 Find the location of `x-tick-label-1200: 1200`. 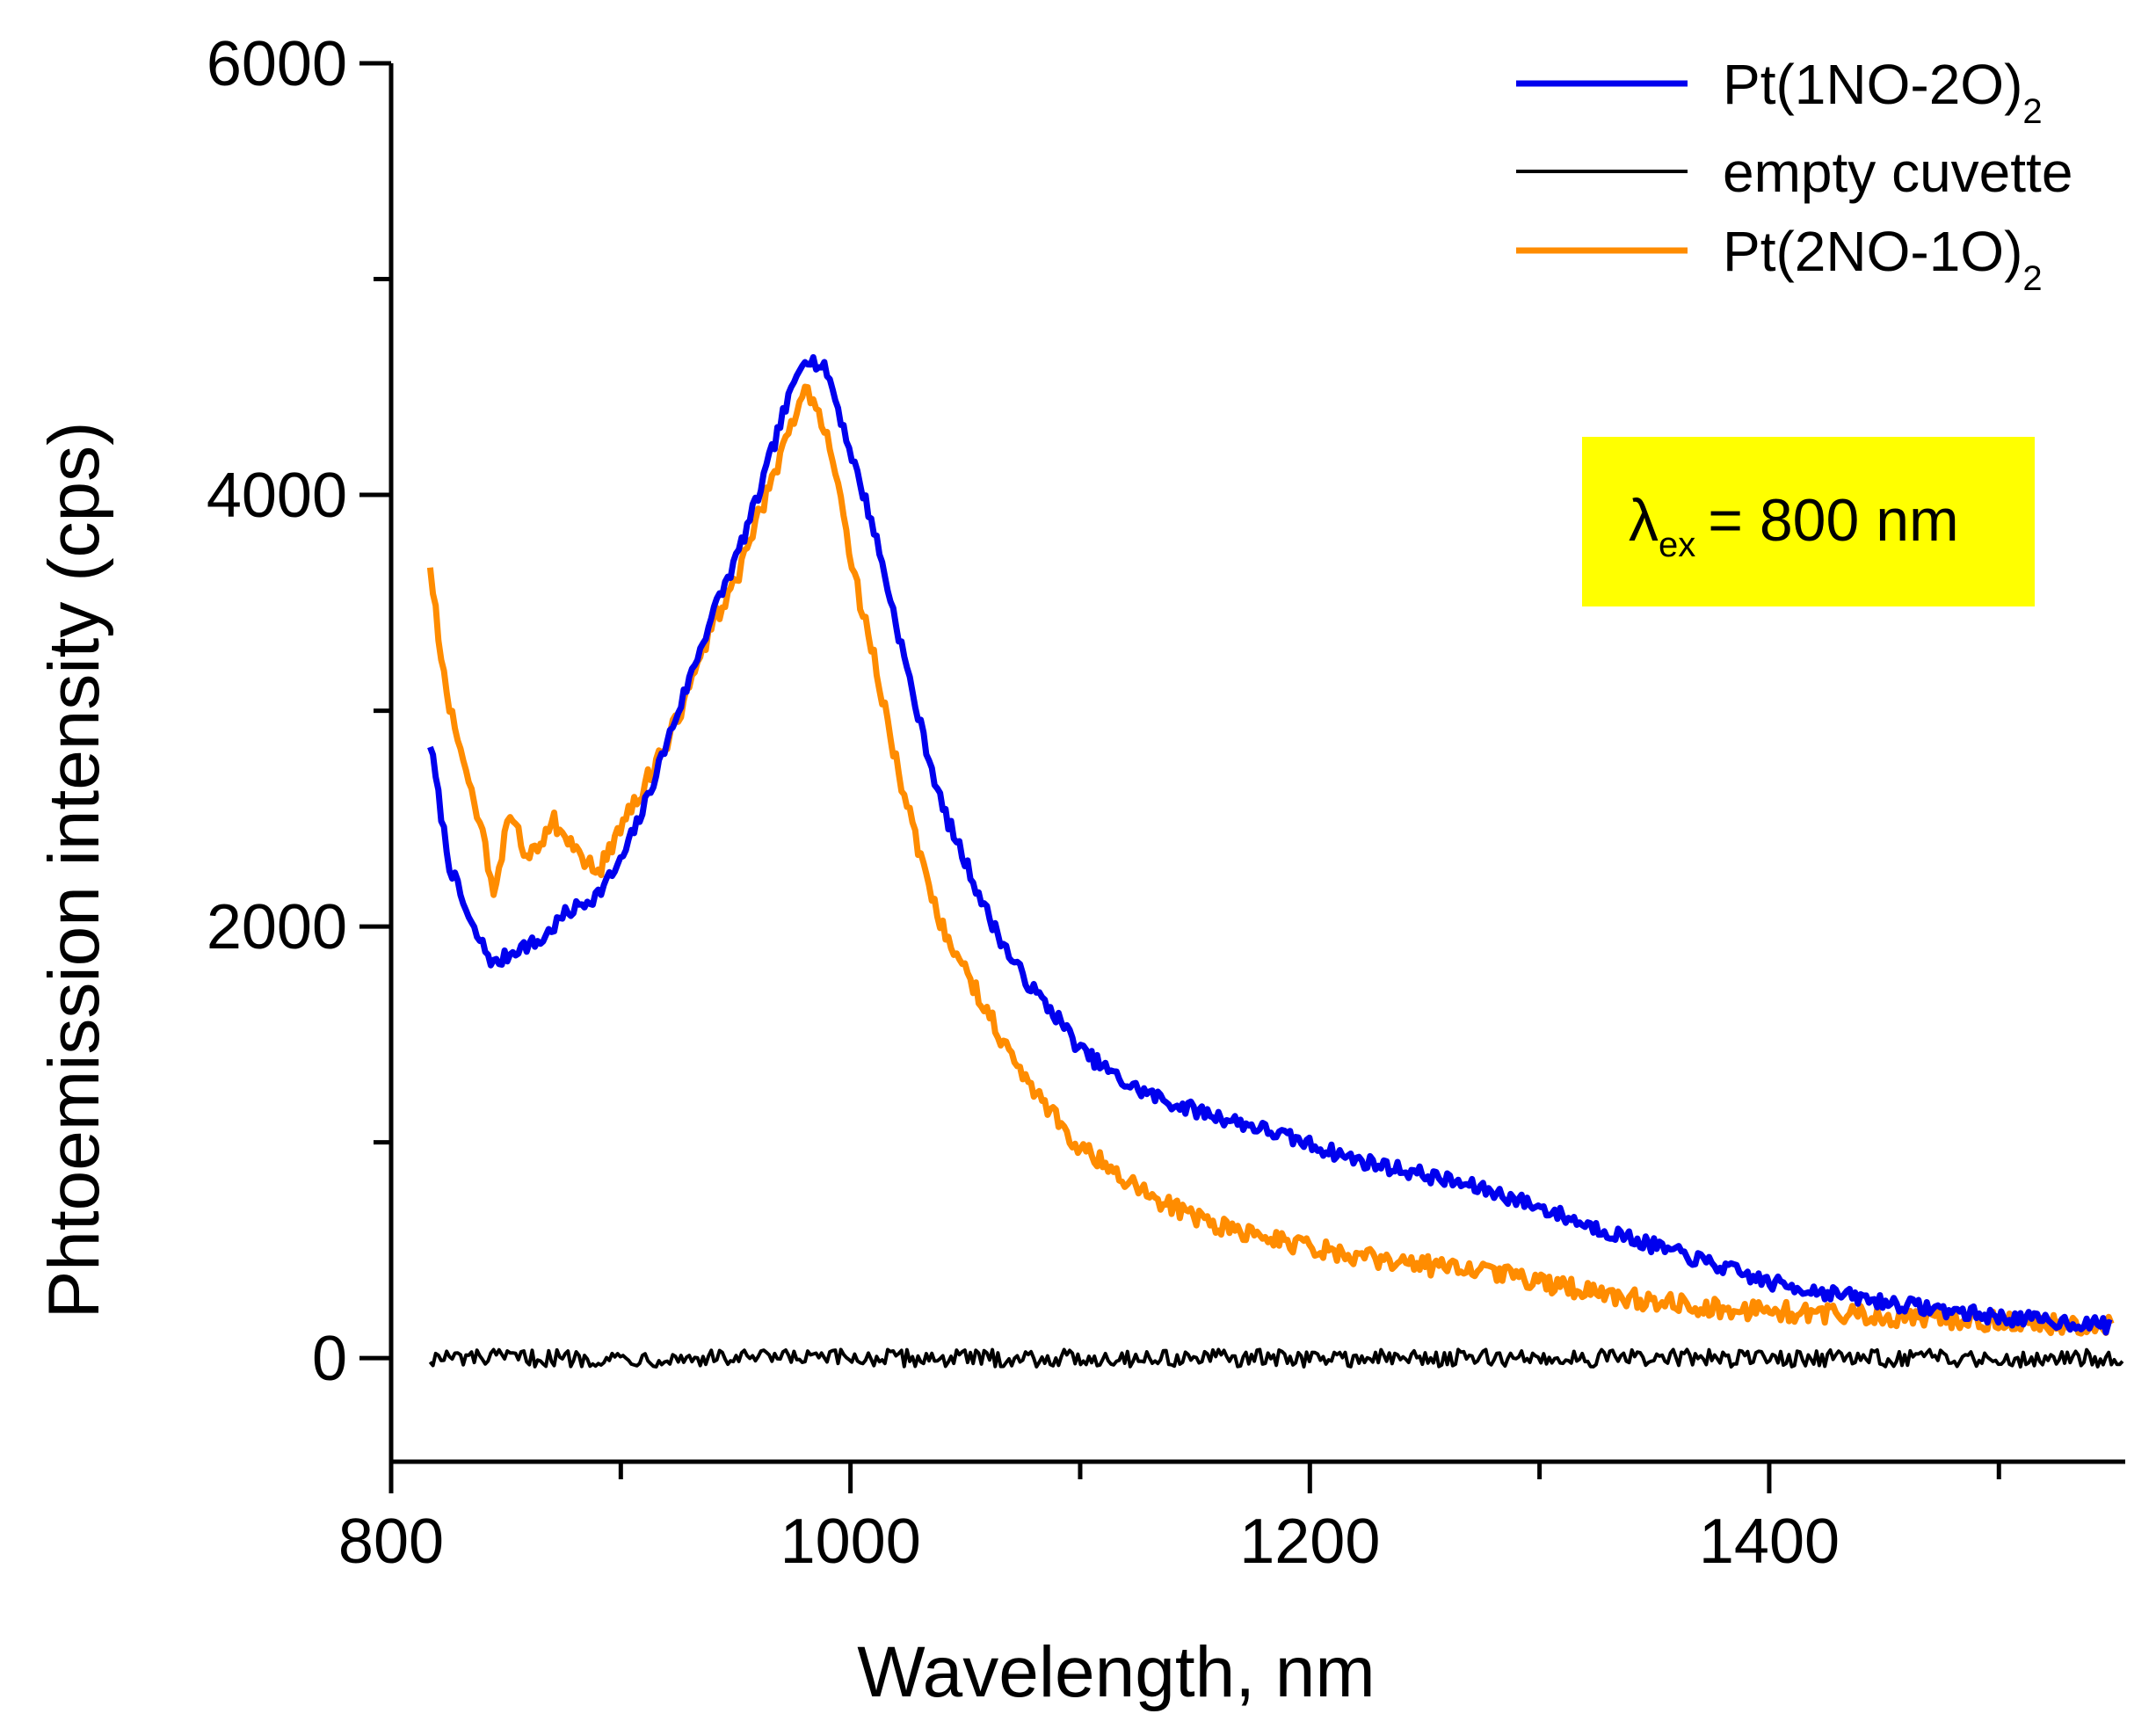

x-tick-label-1200: 1200 is located at coordinates (1309, 1542).